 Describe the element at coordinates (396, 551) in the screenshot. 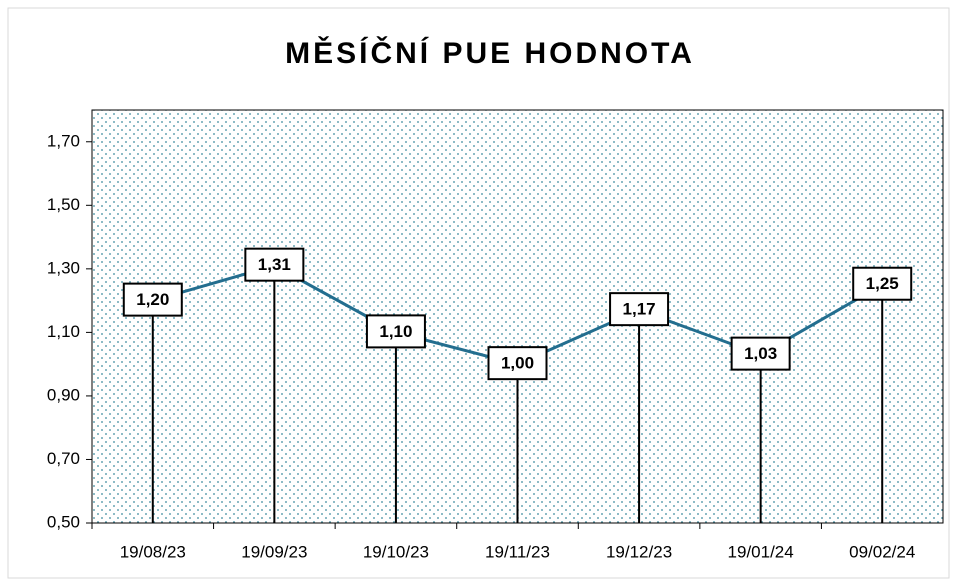

I see `x-tick-label: 19/10/23` at that location.